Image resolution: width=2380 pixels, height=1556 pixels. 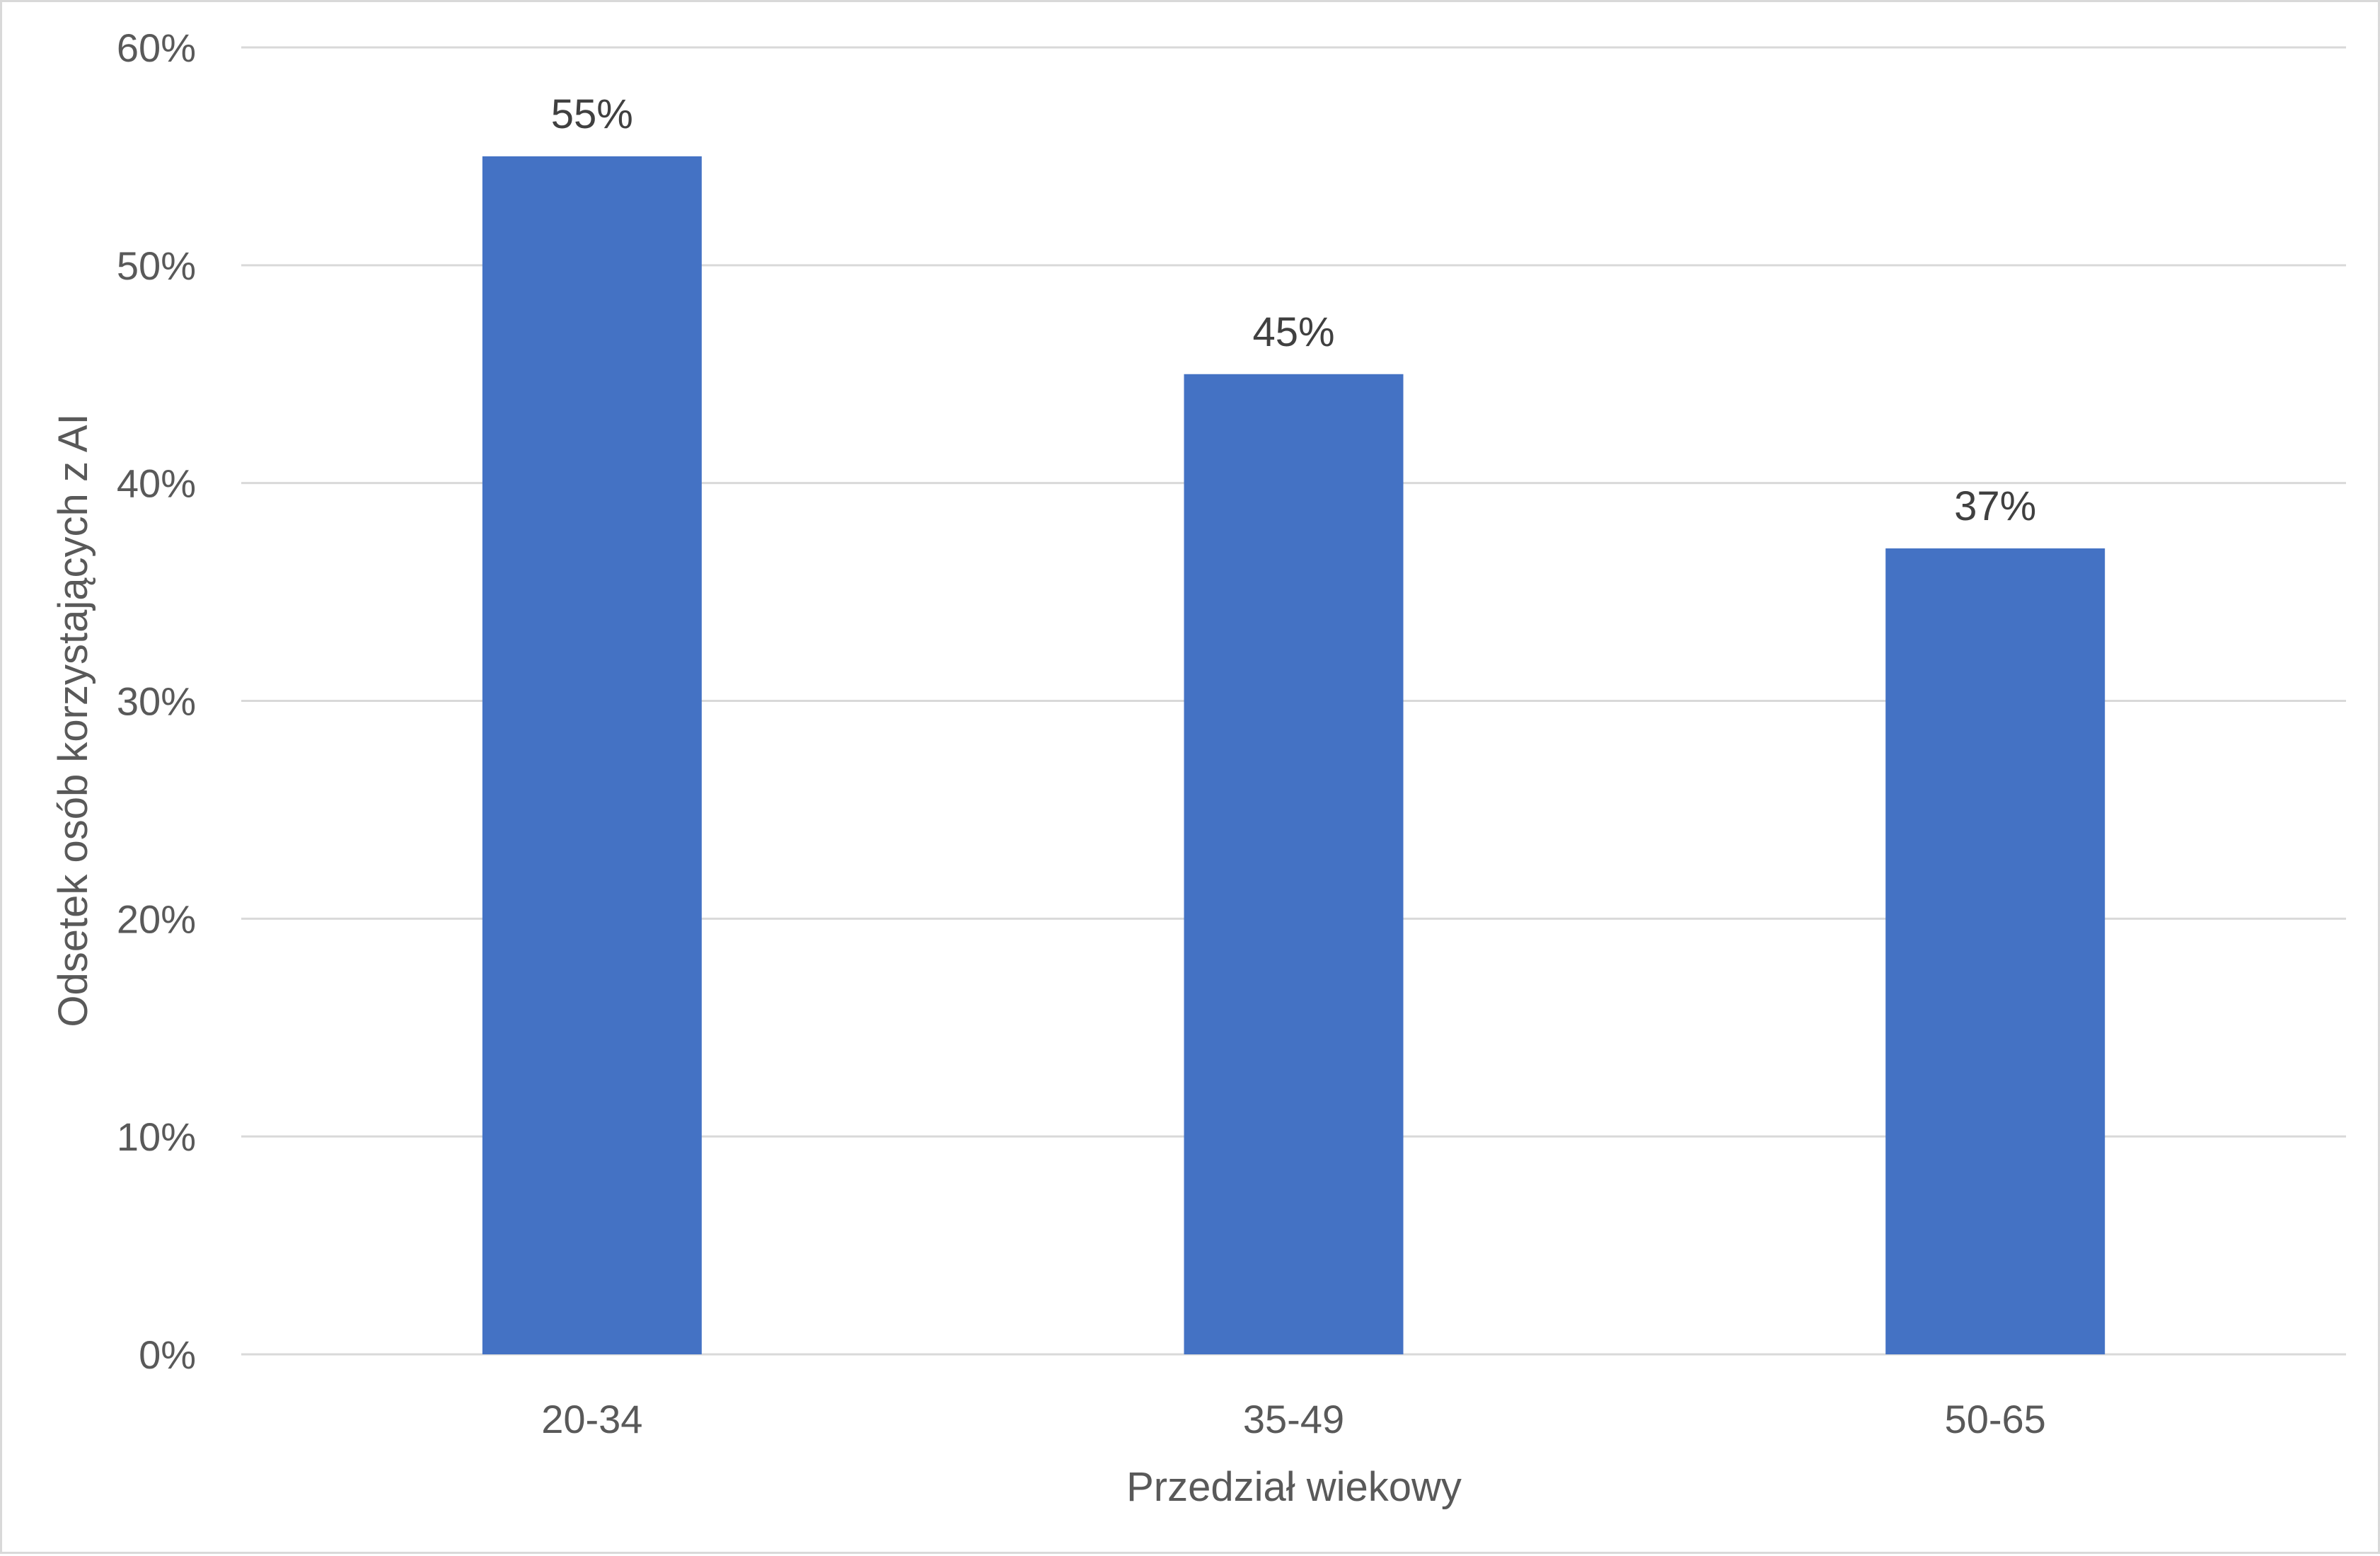 What do you see at coordinates (1293, 332) in the screenshot?
I see `data-label: 45%` at bounding box center [1293, 332].